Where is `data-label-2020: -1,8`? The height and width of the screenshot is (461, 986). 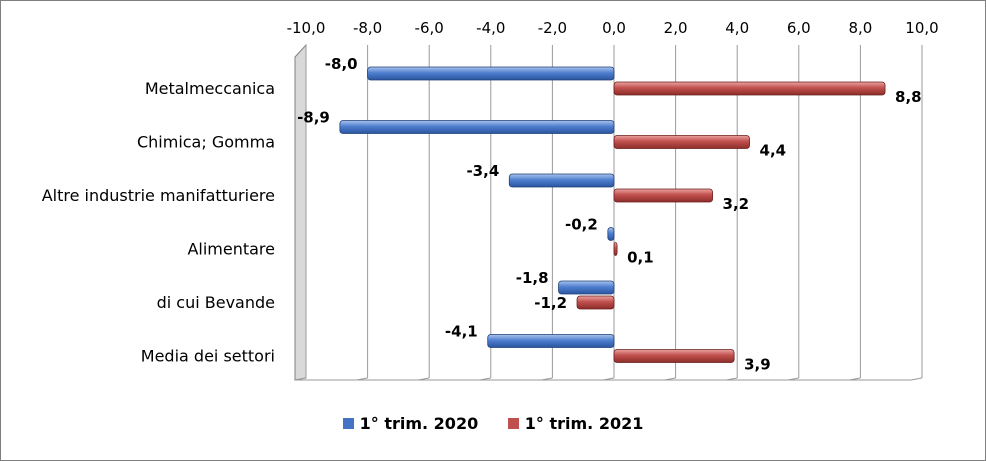
data-label-2020: -1,8 is located at coordinates (532, 278).